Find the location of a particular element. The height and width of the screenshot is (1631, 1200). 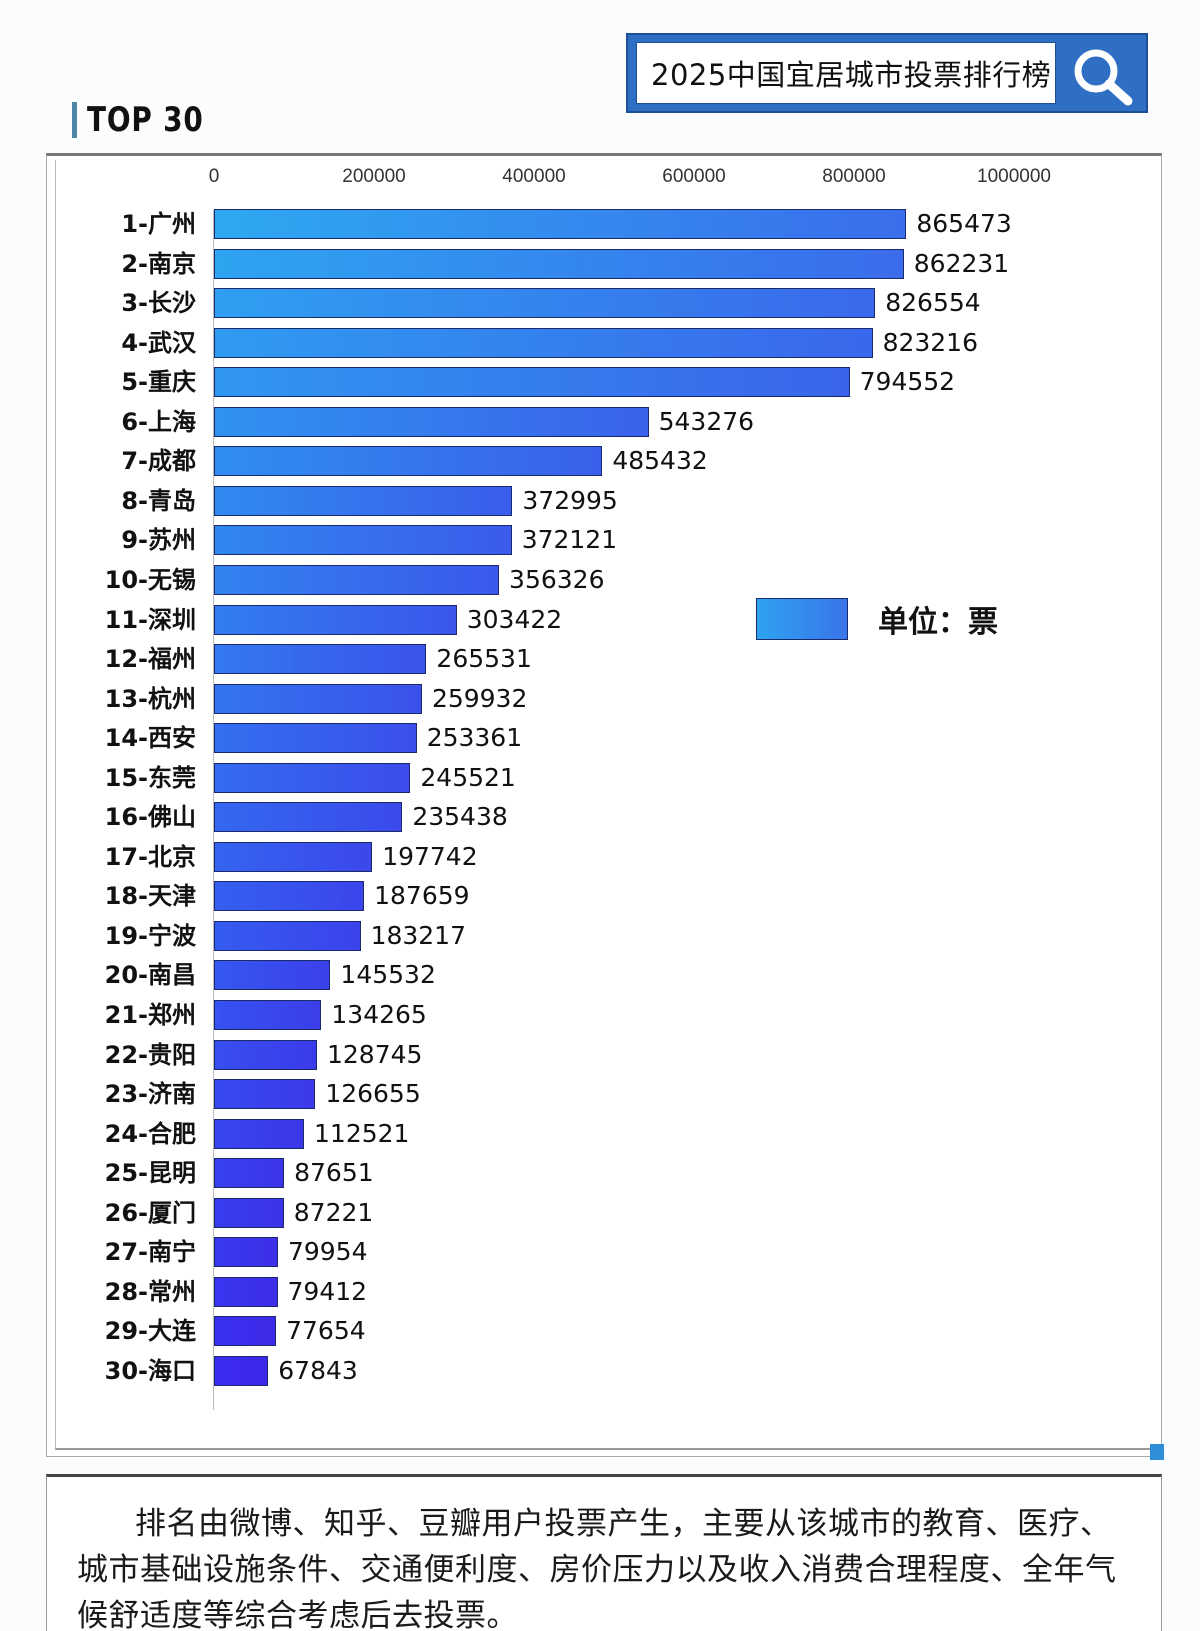

bar-category-label: 24-合肥 is located at coordinates (150, 1133).